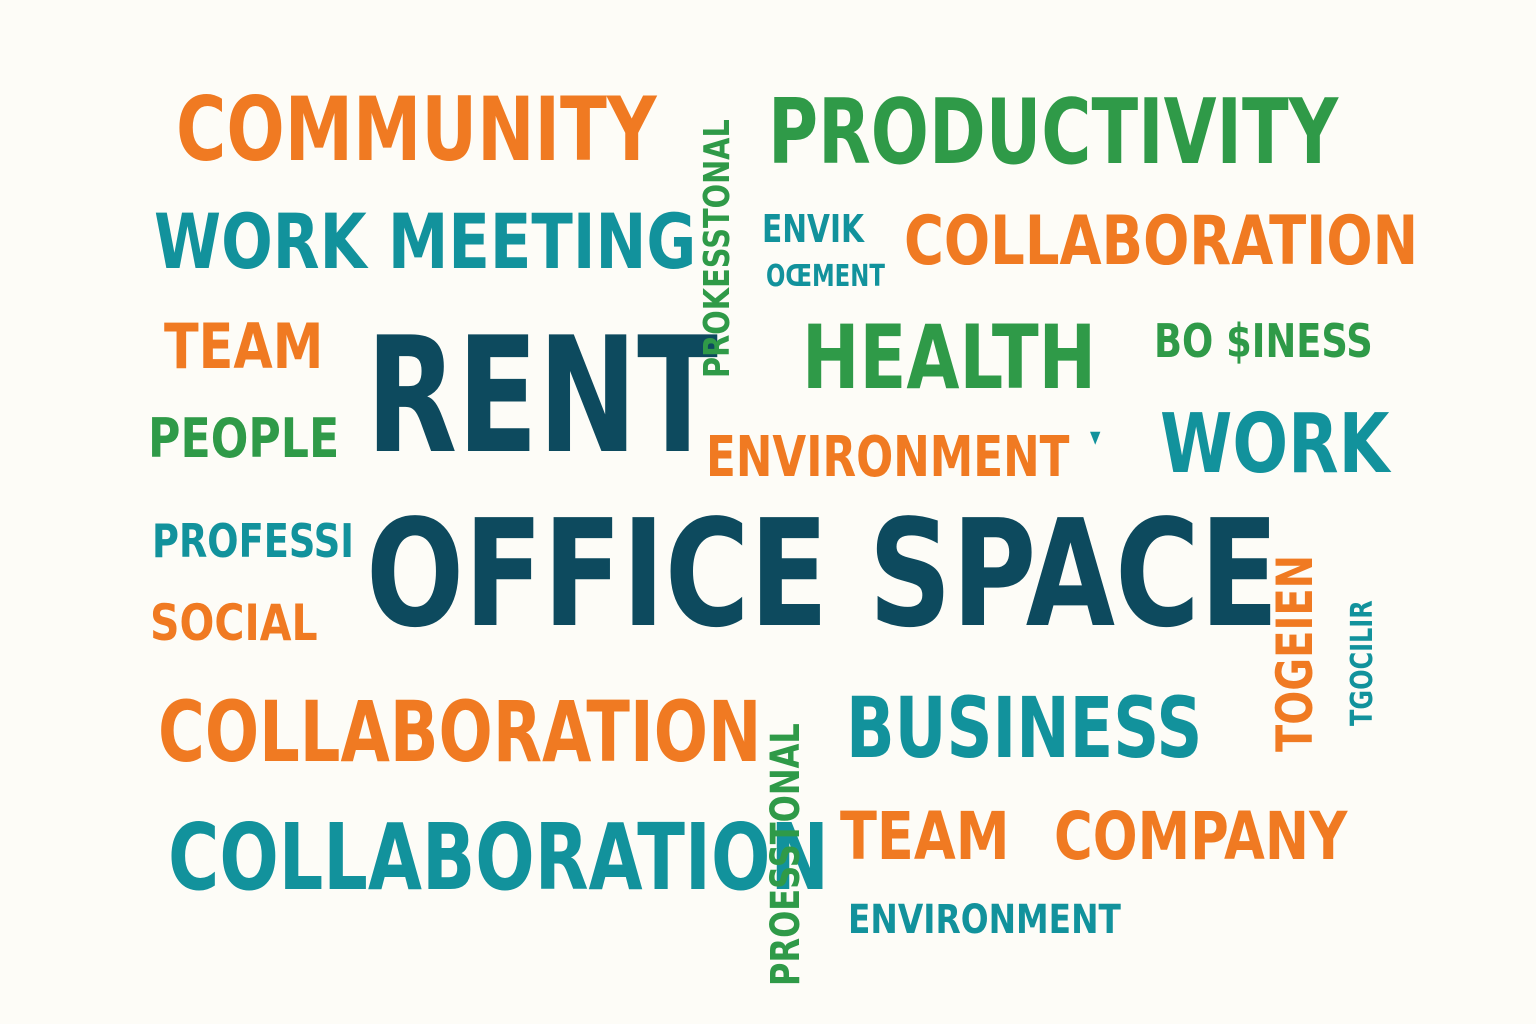 The height and width of the screenshot is (1024, 1536). What do you see at coordinates (1275, 444) in the screenshot?
I see `word-work-right: WORK` at bounding box center [1275, 444].